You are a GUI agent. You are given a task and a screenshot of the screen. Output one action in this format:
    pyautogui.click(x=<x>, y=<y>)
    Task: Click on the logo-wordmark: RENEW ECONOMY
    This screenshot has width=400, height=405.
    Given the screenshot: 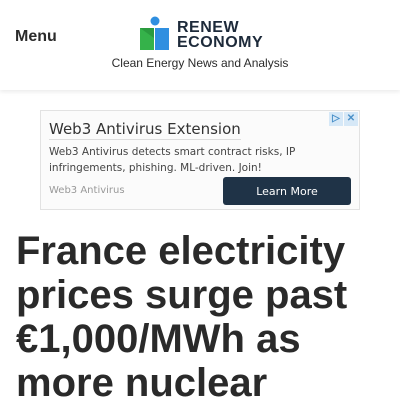 What is the action you would take?
    pyautogui.click(x=220, y=35)
    